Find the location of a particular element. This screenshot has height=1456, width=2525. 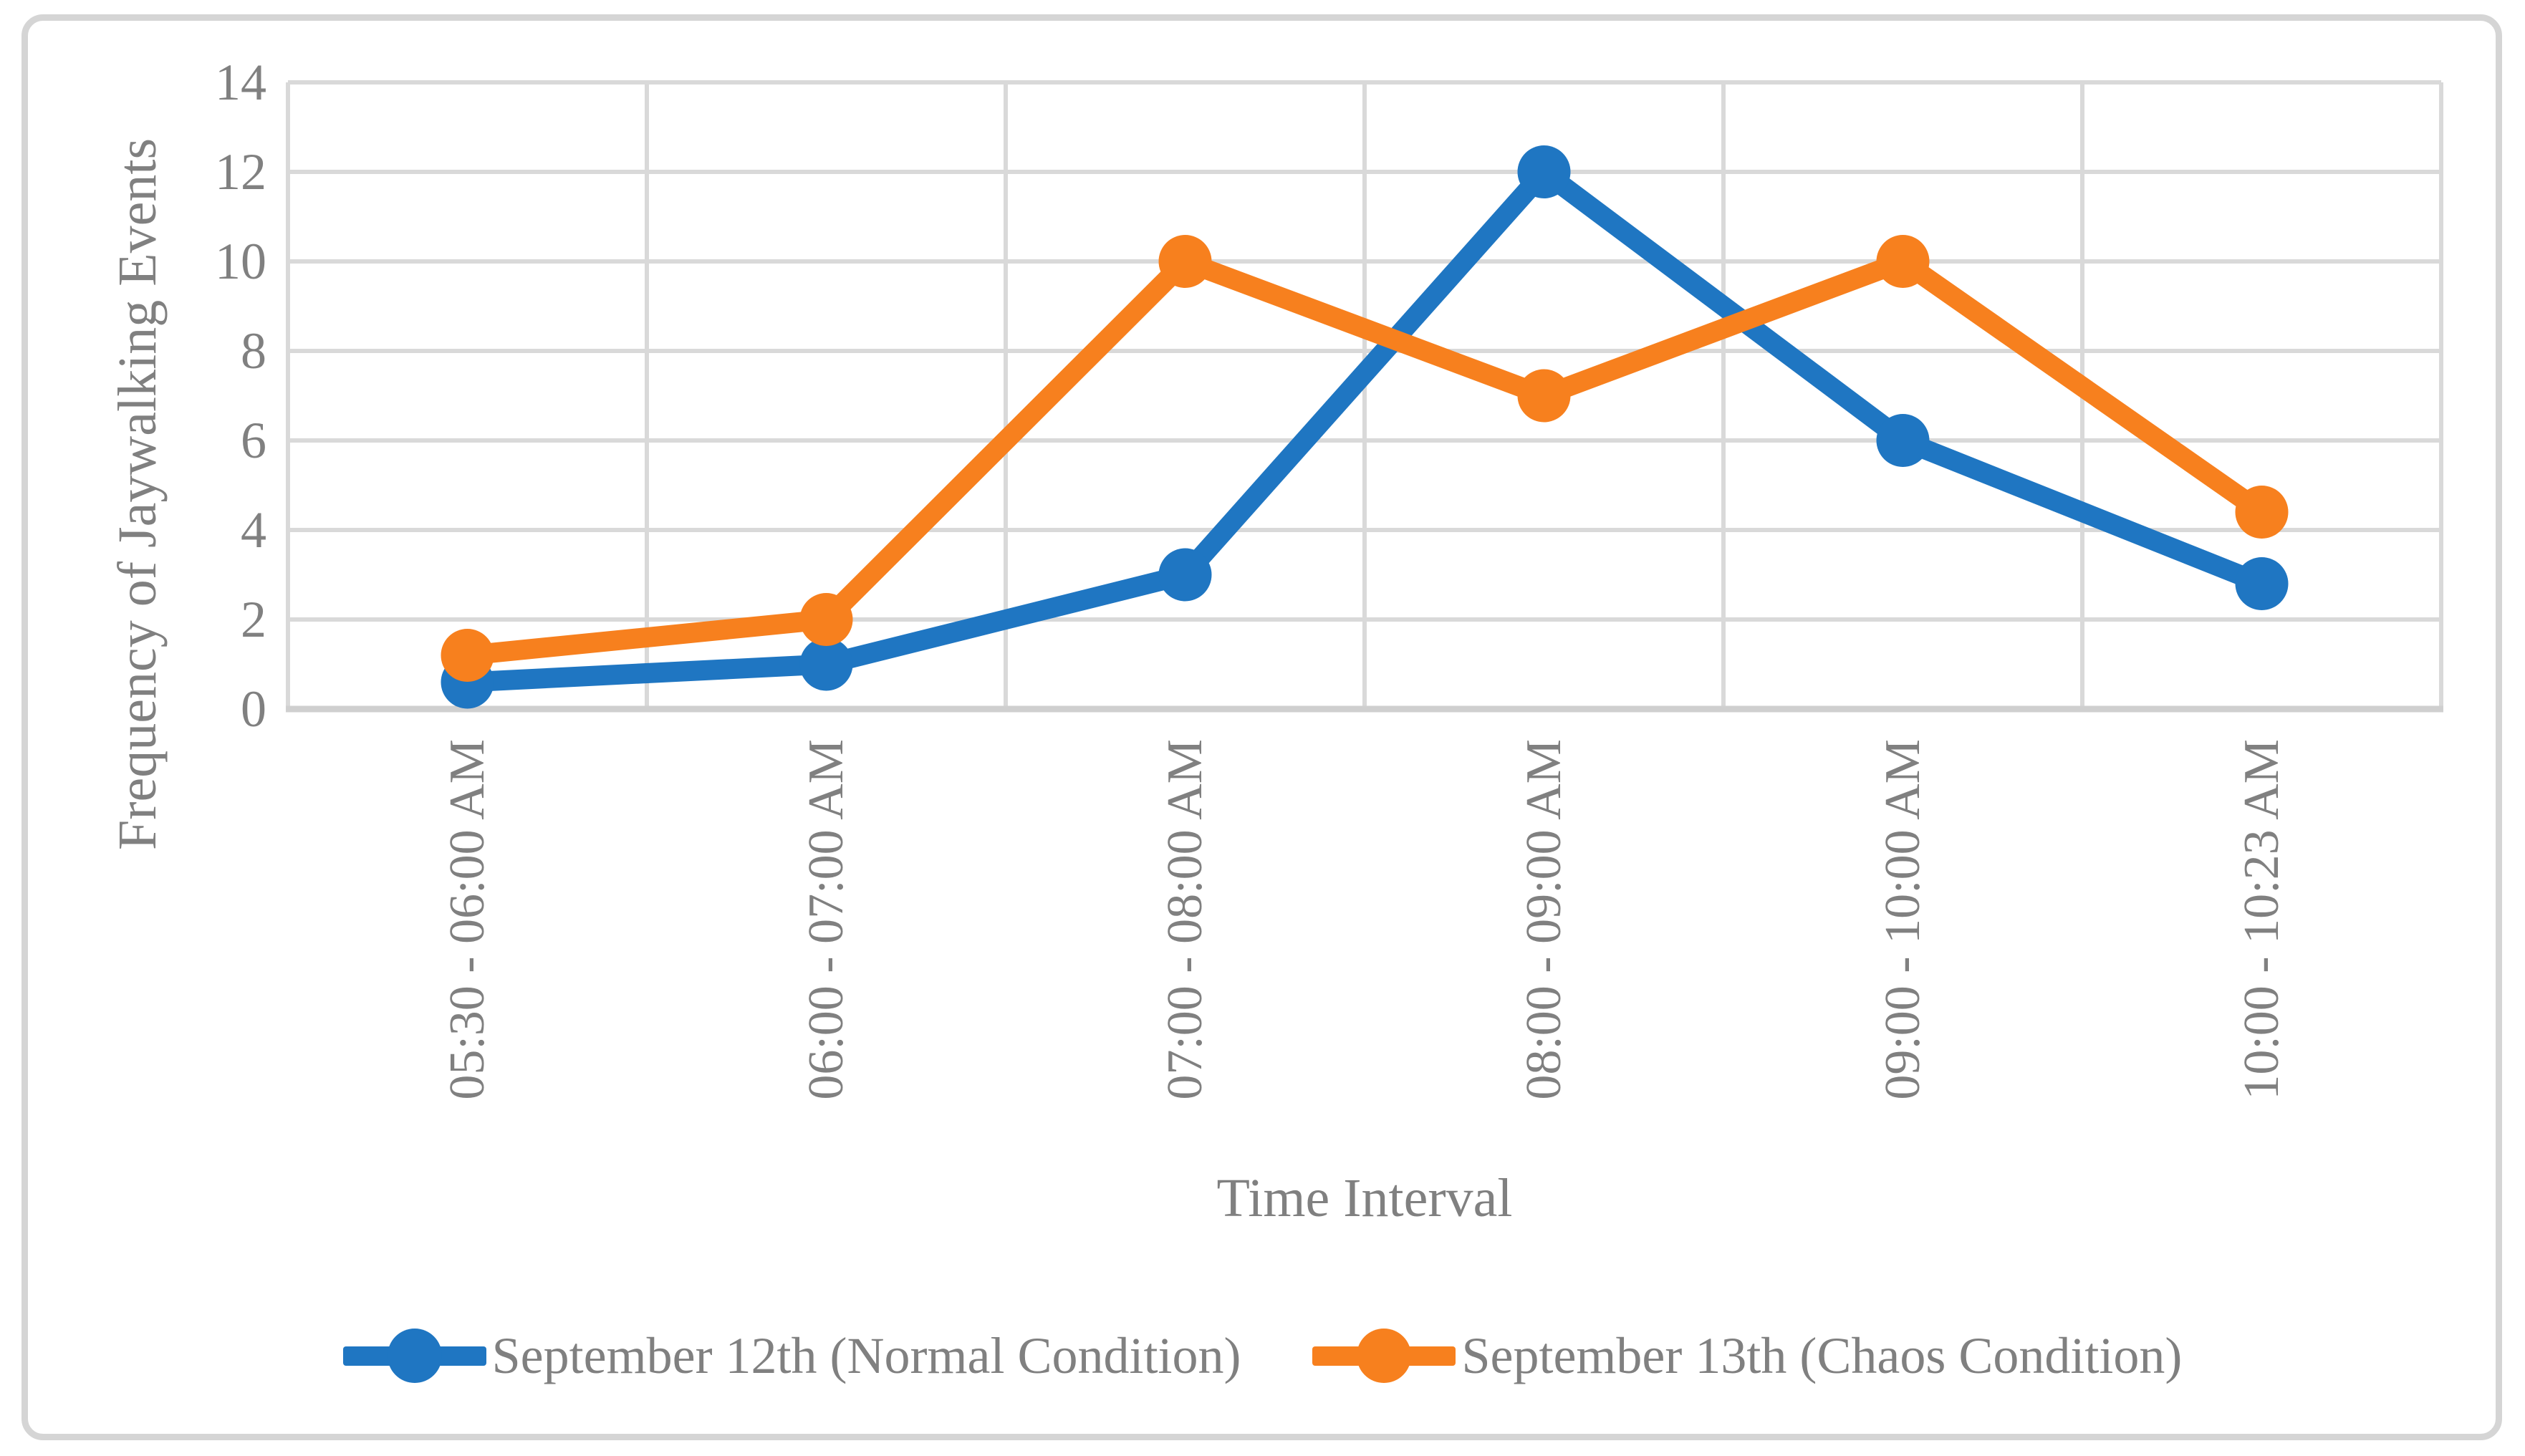

x-tick-label: 07:00 - 08:00 AM is located at coordinates (1185, 919).